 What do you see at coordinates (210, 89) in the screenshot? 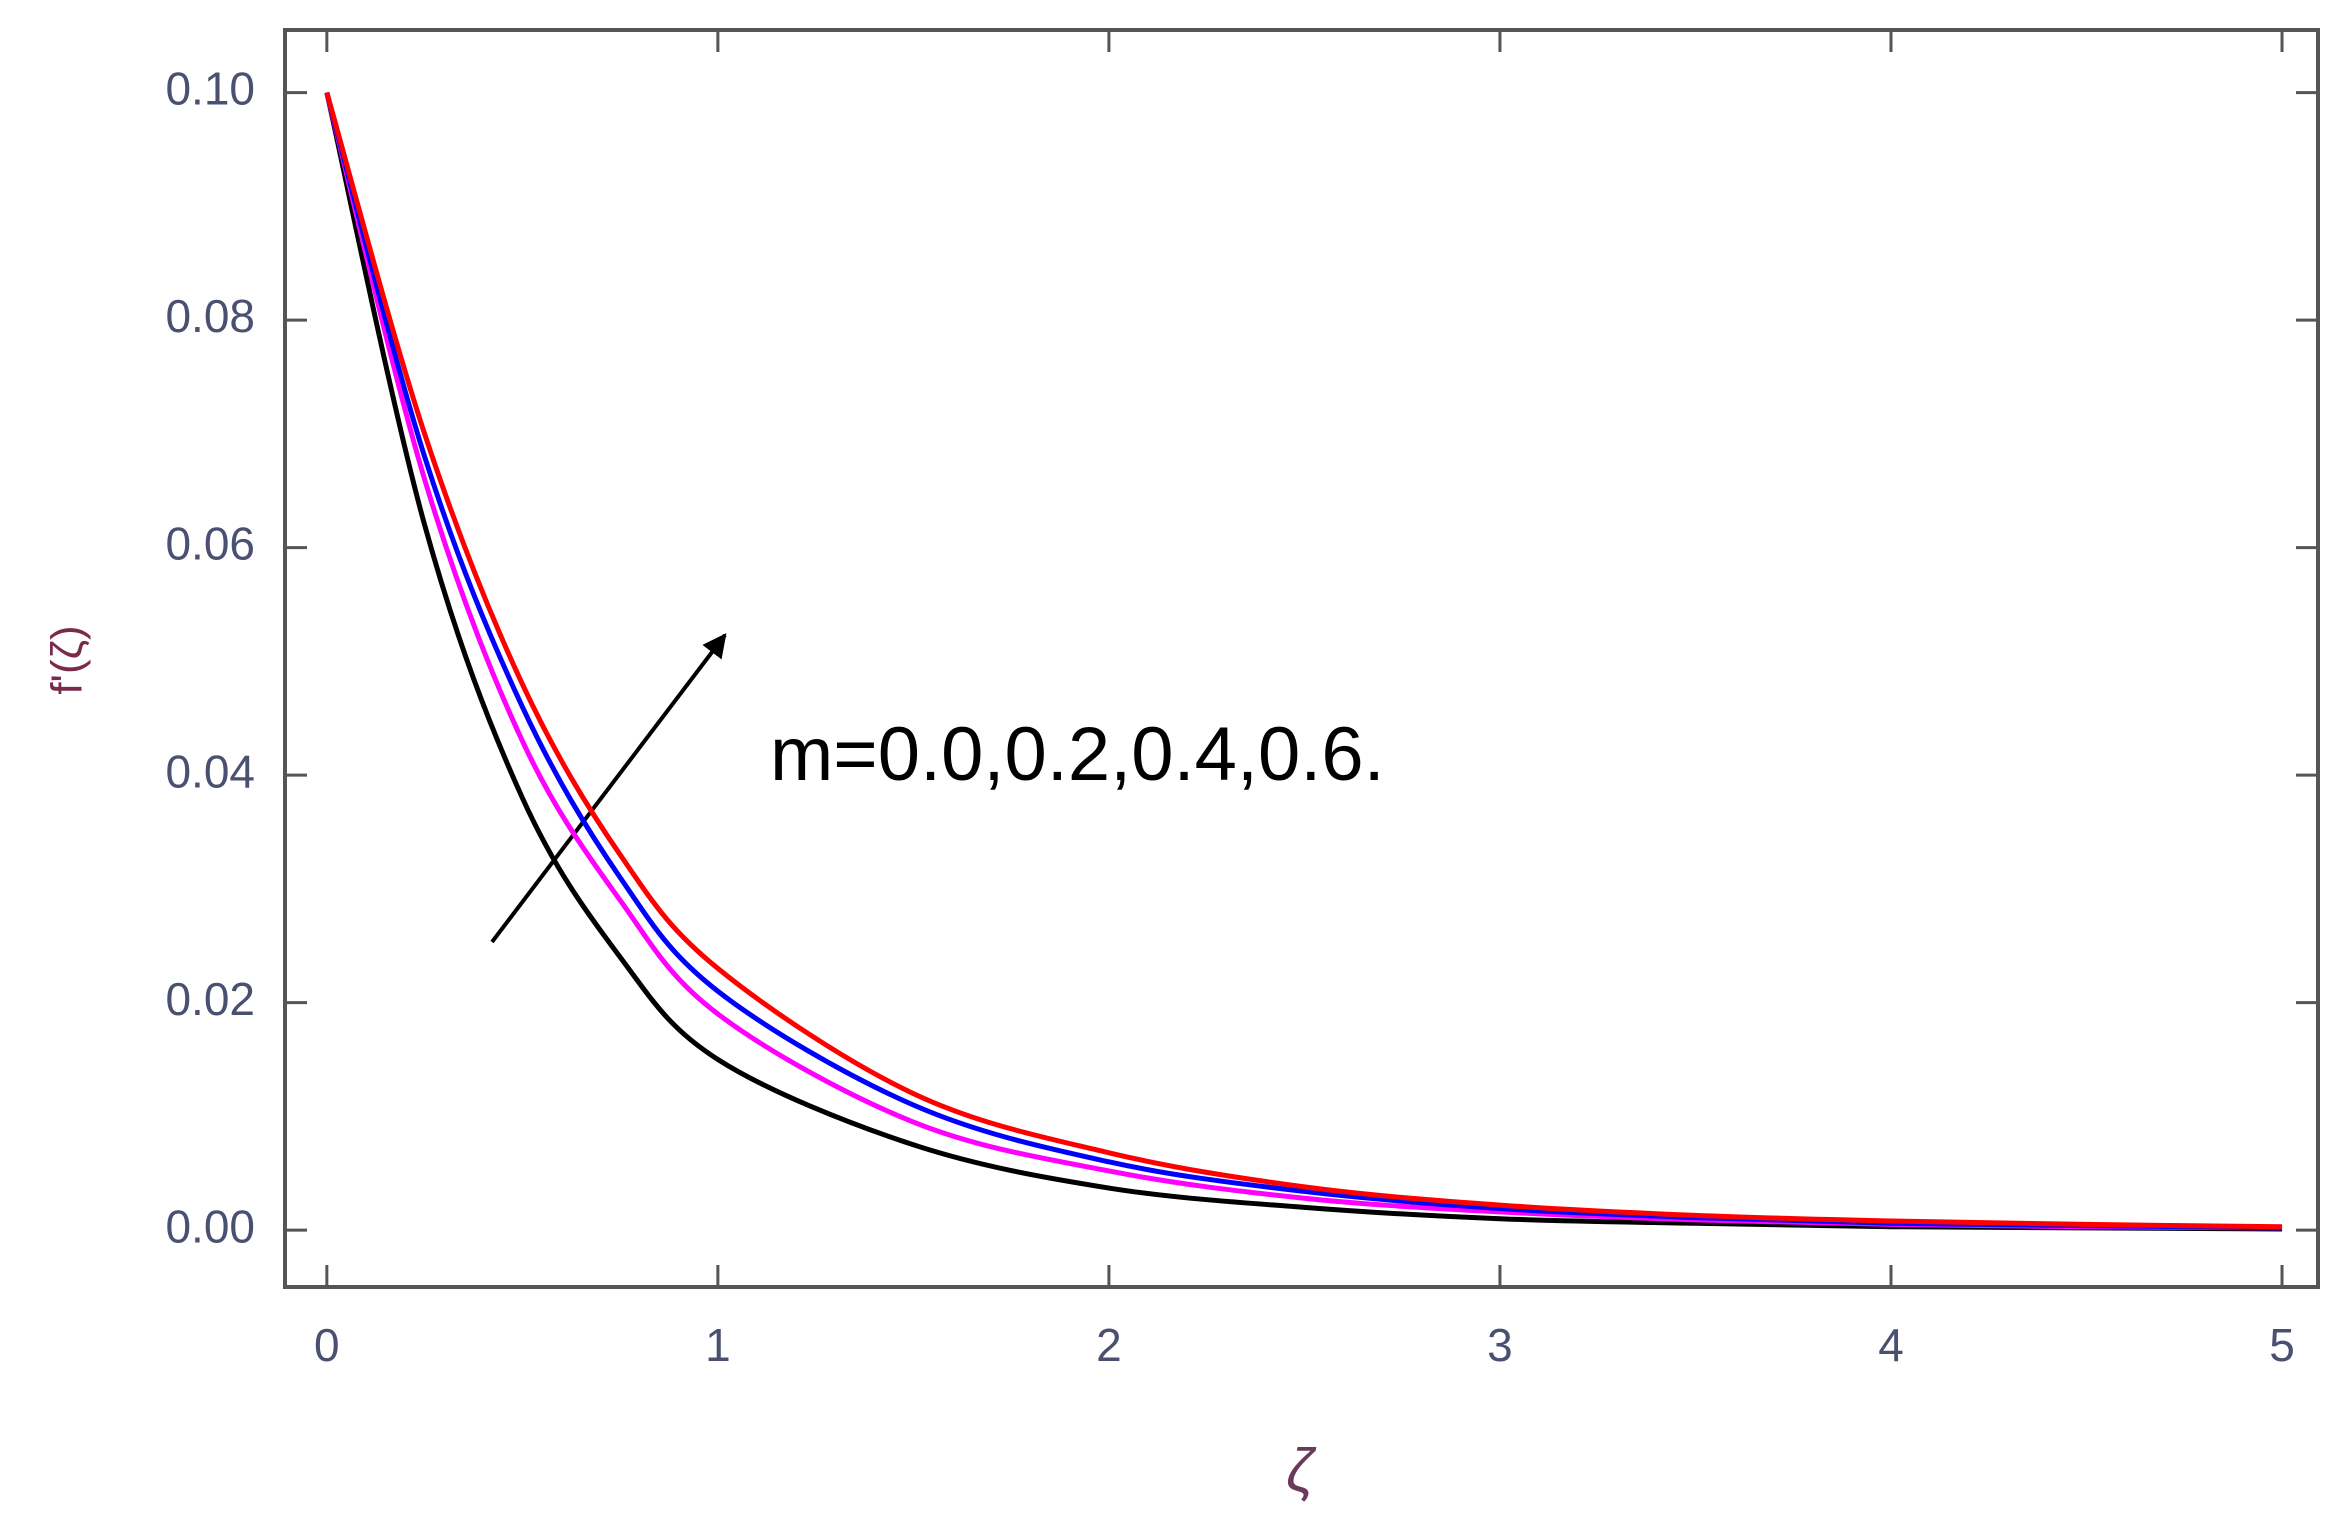
I see `y-tick-label: 0.10` at bounding box center [210, 89].